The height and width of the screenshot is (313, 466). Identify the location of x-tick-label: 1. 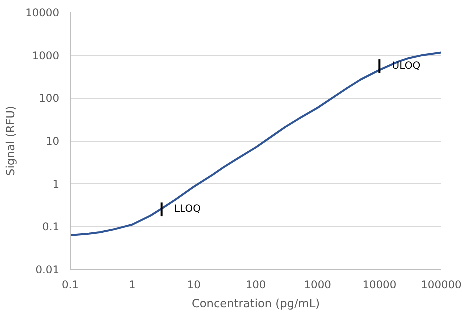
(132, 285).